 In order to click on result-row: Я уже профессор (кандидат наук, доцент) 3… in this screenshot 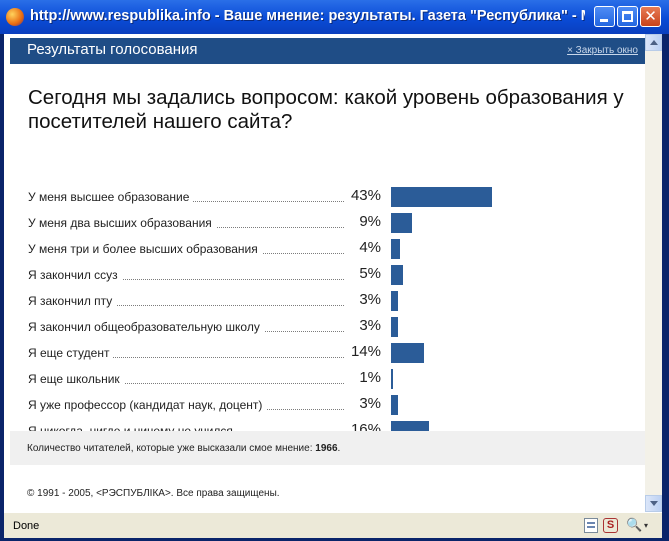, I will do `click(324, 405)`.